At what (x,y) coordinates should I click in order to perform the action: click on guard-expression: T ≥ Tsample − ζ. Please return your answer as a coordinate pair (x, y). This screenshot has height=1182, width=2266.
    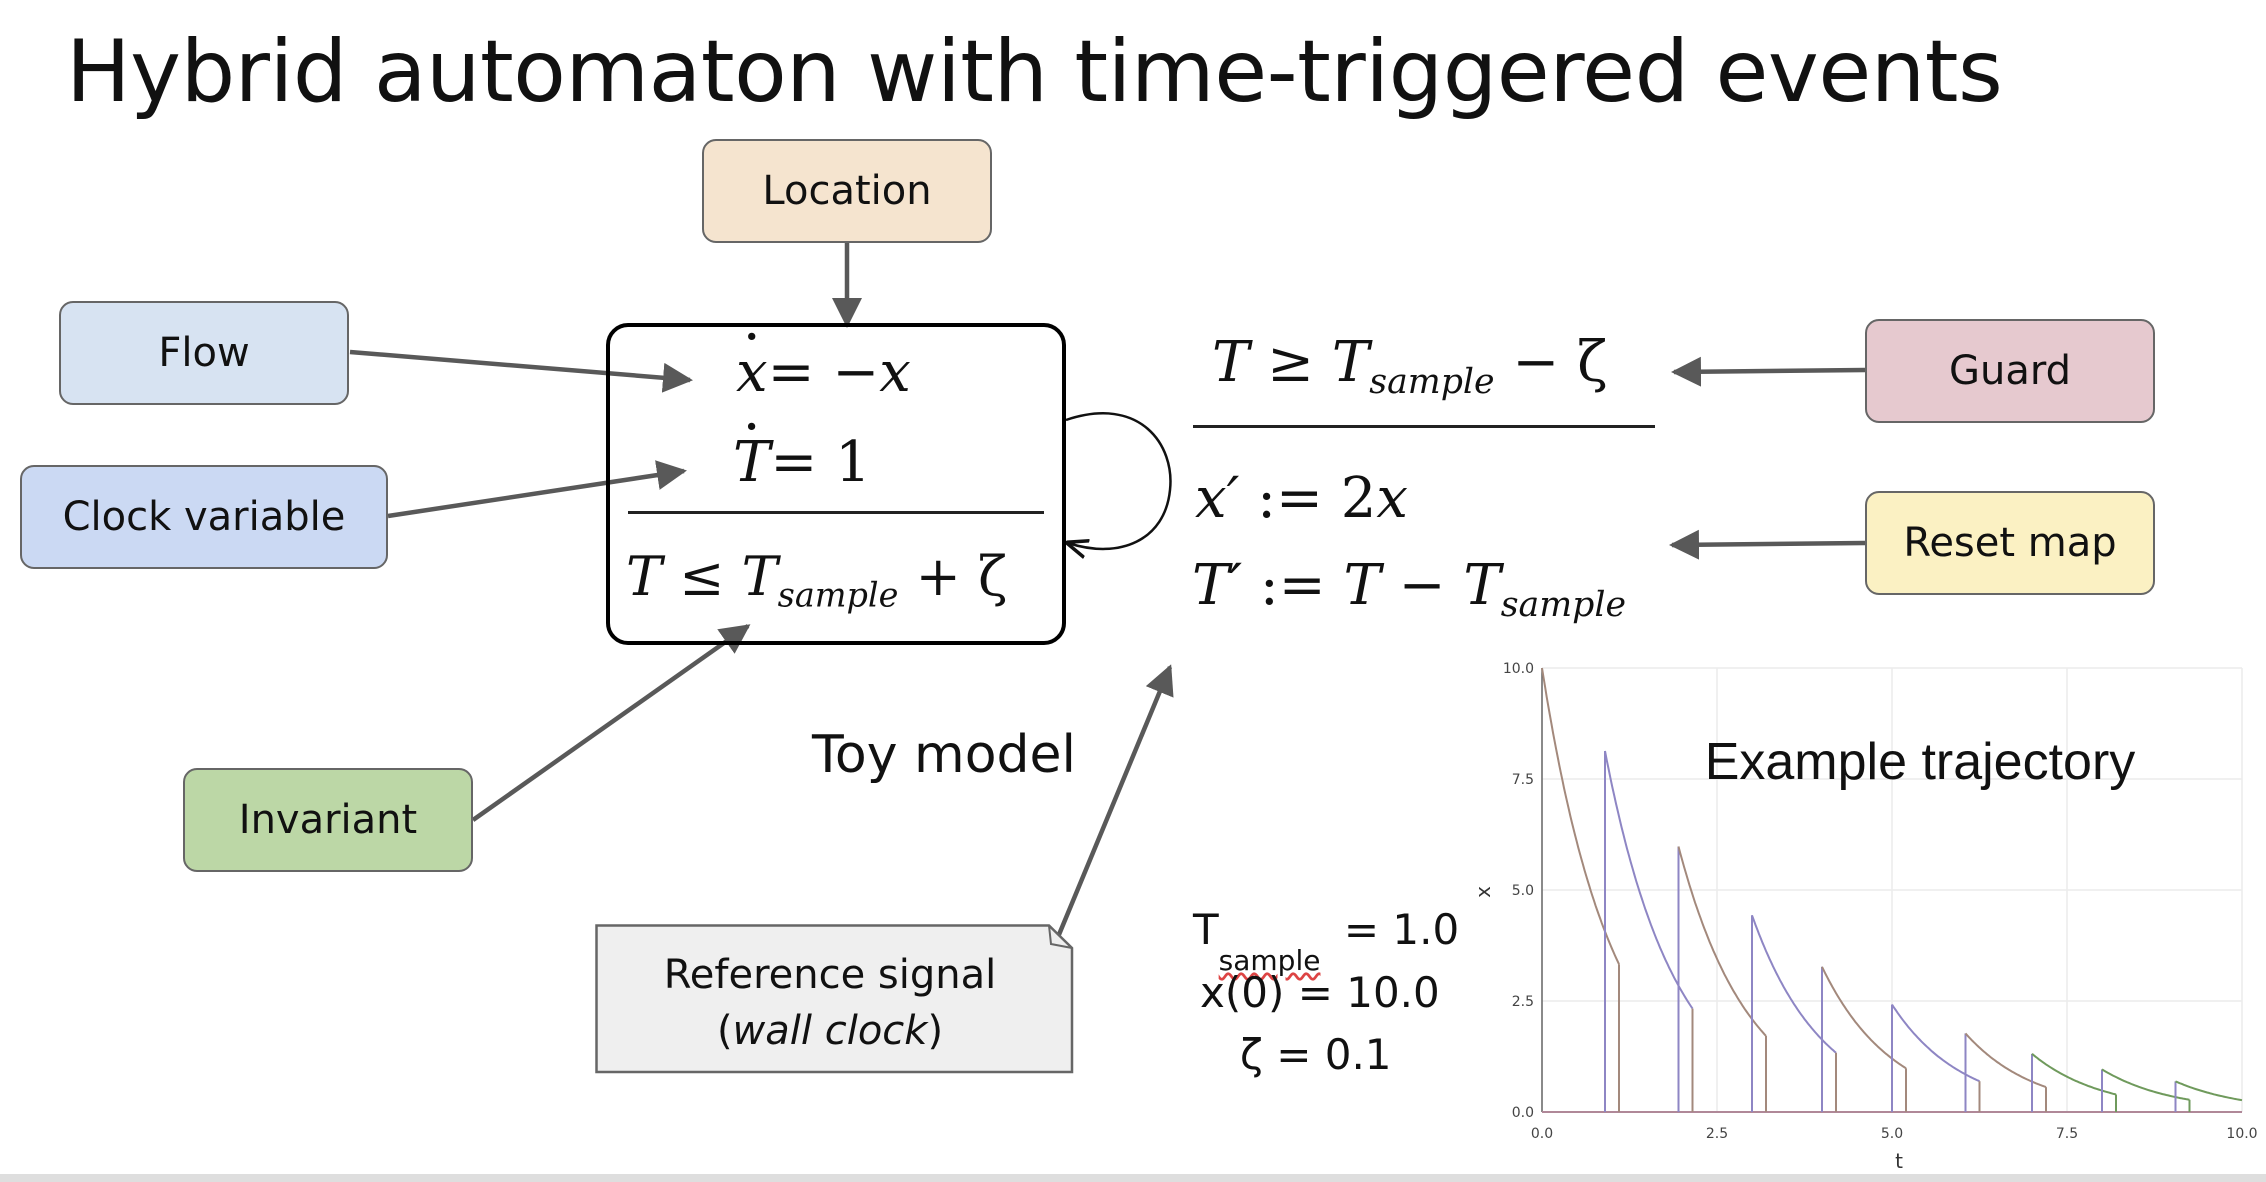
    Looking at the image, I should click on (1410, 366).